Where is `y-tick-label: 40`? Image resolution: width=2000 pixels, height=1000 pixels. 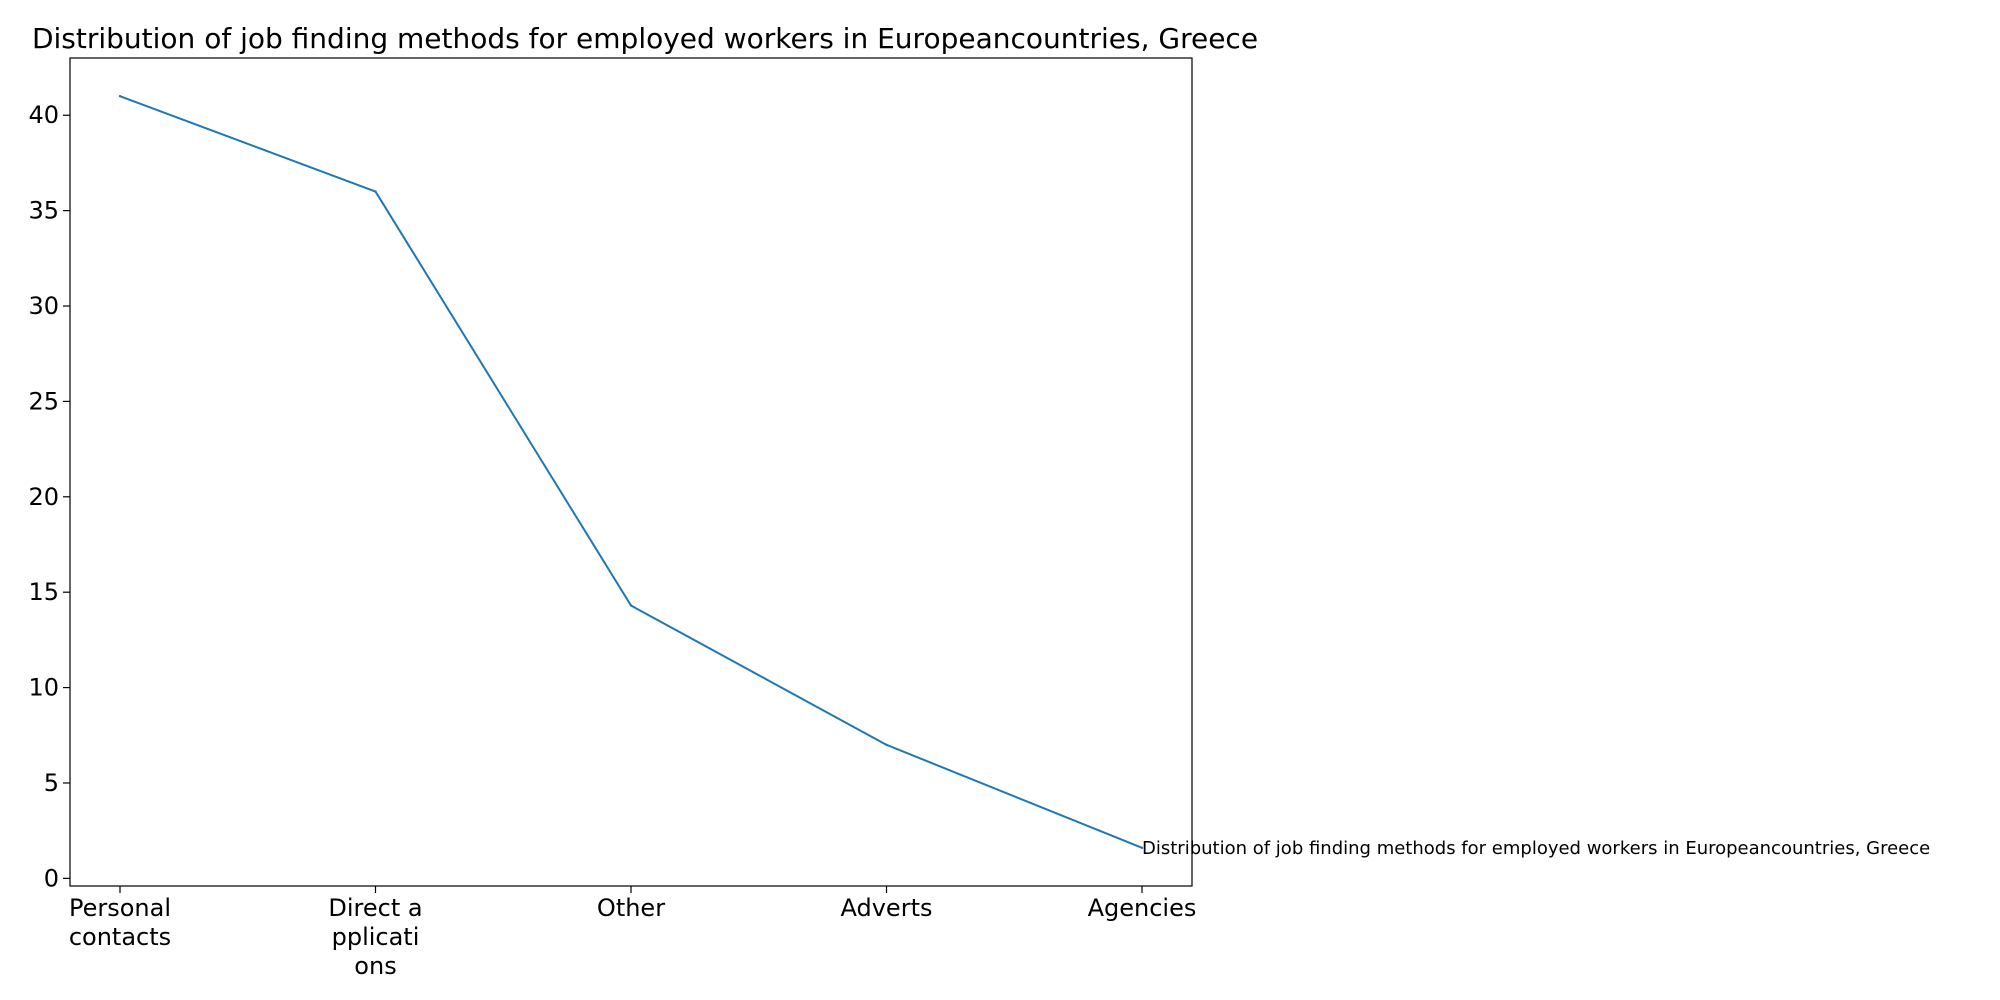 y-tick-label: 40 is located at coordinates (43, 115).